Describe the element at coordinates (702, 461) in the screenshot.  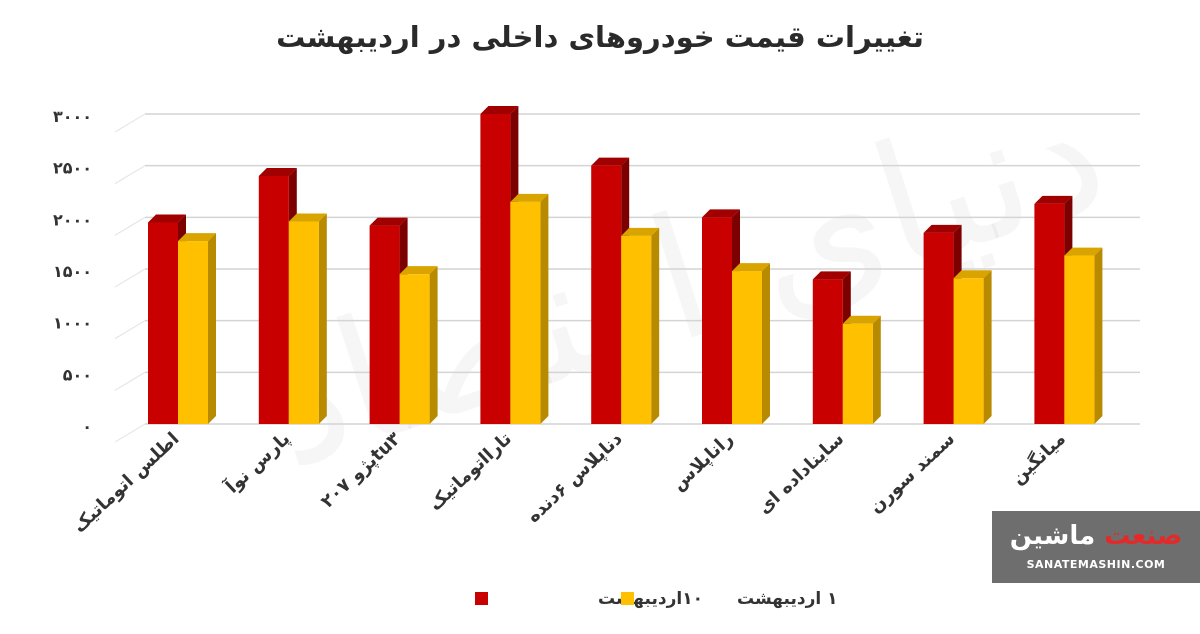
I see `x-tick-label: راناپلاس` at that location.